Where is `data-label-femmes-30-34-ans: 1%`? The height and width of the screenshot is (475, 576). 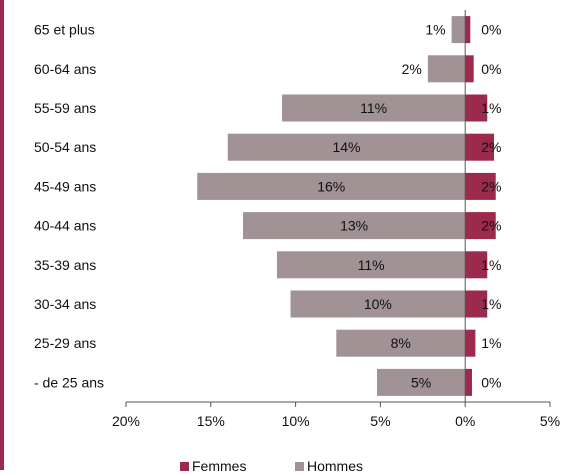 data-label-femmes-30-34-ans: 1% is located at coordinates (491, 304).